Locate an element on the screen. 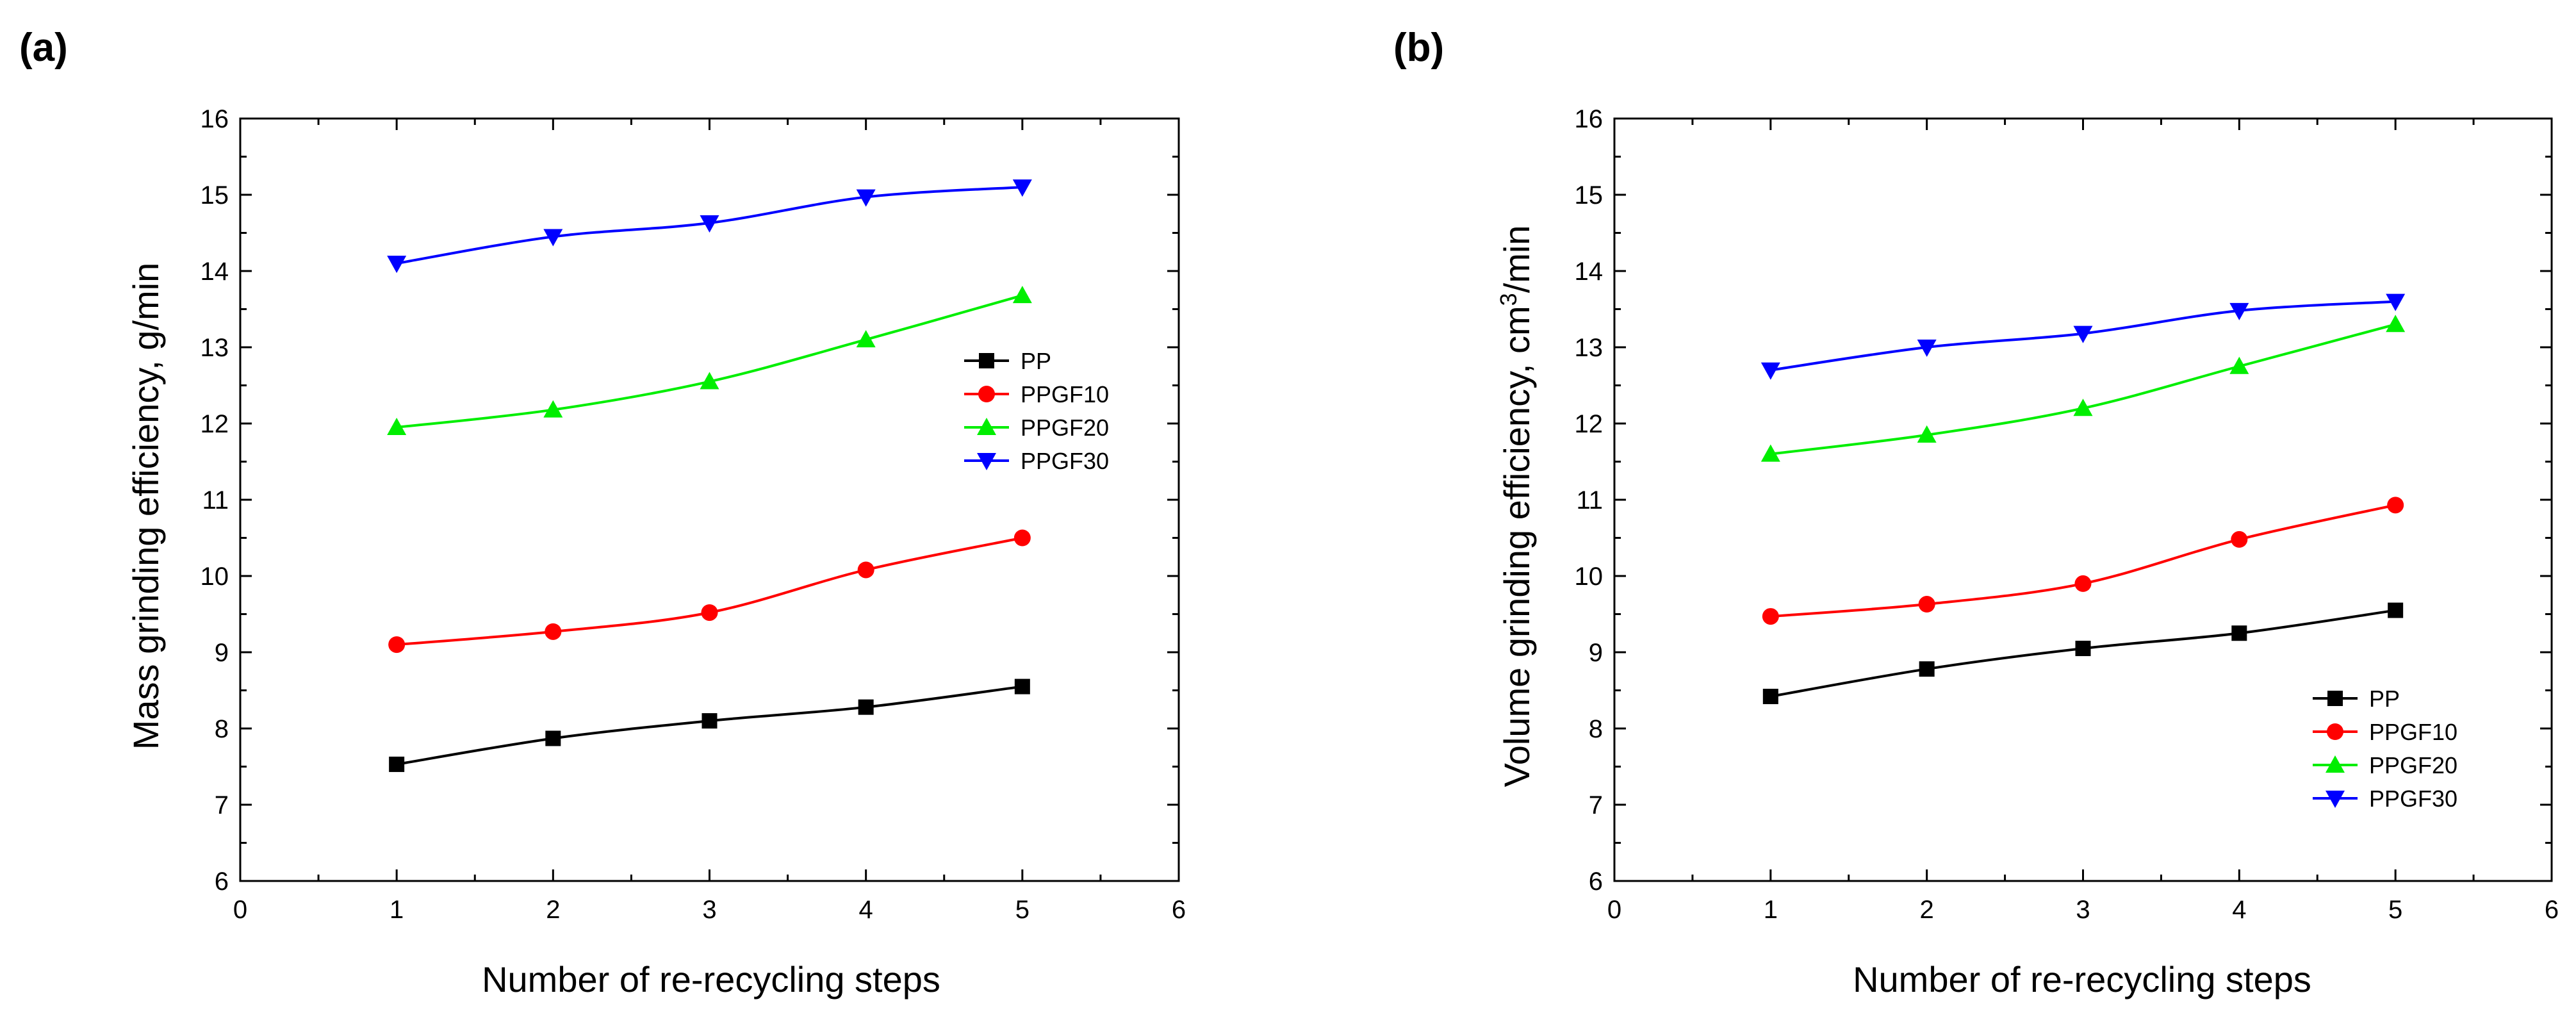 The width and height of the screenshot is (2576, 1020). legend-entry: PP is located at coordinates (1007, 361).